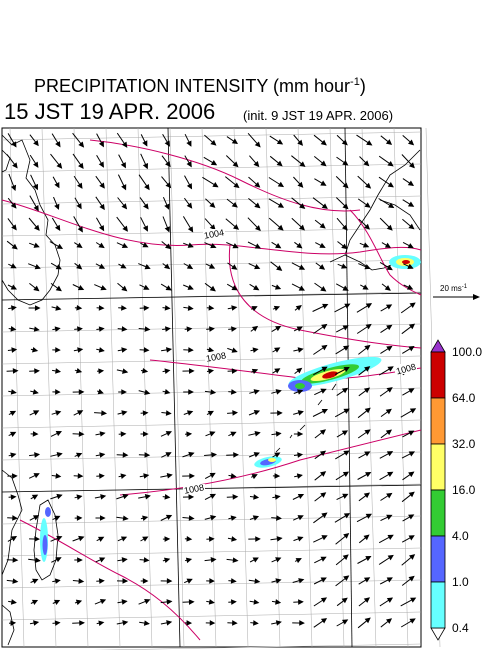  I want to click on isobar-1004-inner, so click(225, 175).